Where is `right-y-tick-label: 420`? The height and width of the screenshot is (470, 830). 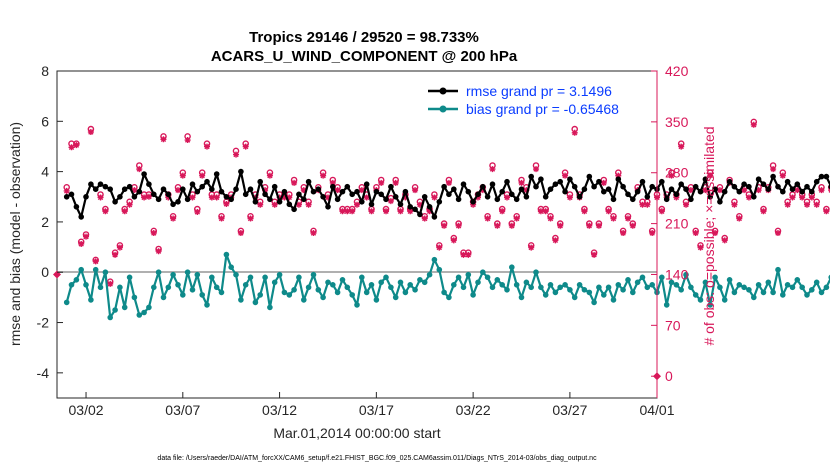 right-y-tick-label: 420 is located at coordinates (677, 71).